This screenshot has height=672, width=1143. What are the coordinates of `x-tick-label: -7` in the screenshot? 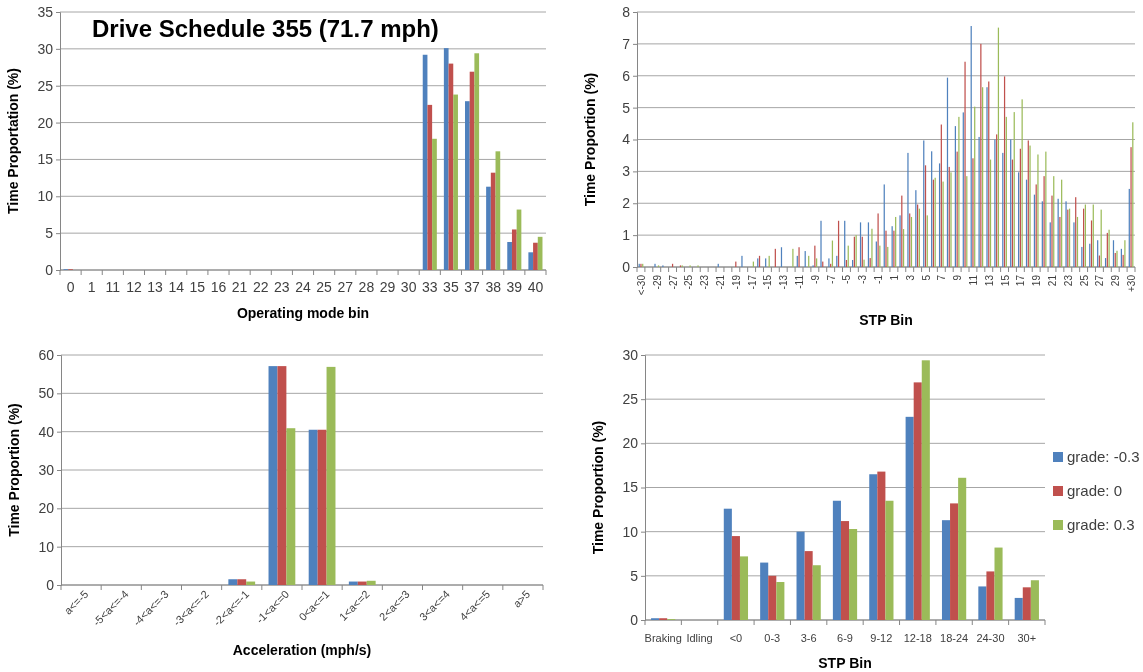 It's located at (831, 279).